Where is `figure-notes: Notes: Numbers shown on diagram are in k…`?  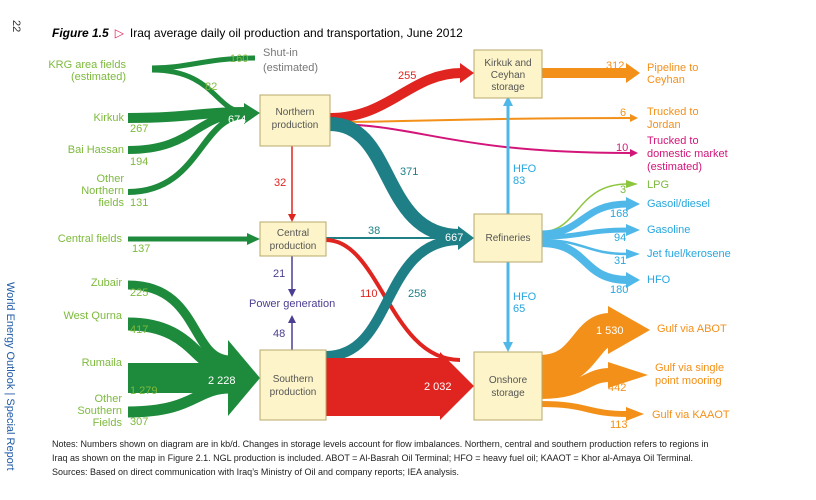
figure-notes: Notes: Numbers shown on diagram are in k… is located at coordinates (380, 458).